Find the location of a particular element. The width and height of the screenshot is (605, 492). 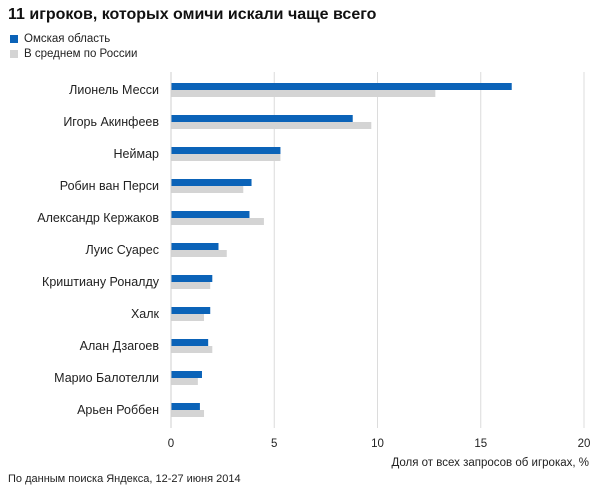

legend-label-russia: В среднем по России is located at coordinates (81, 53).